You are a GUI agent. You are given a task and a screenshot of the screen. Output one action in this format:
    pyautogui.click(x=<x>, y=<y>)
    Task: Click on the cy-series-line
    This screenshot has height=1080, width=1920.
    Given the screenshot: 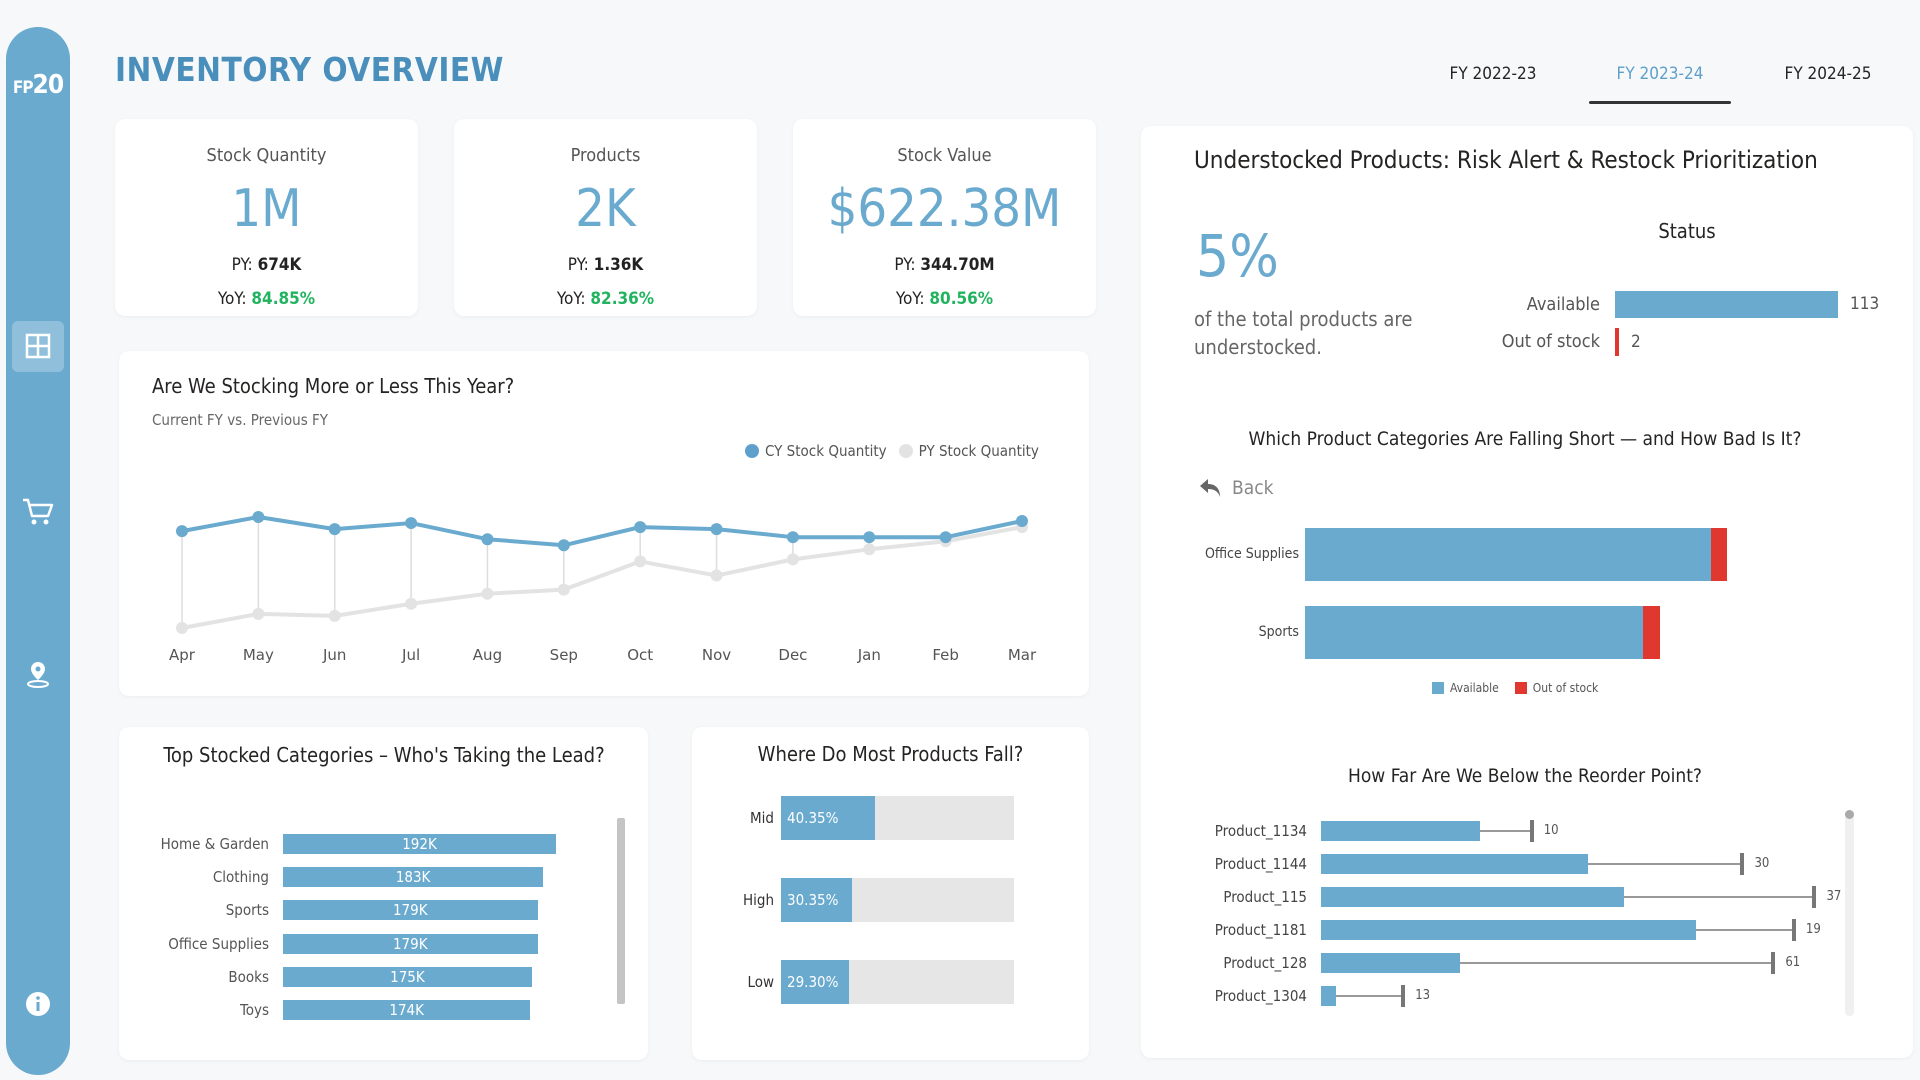 What is the action you would take?
    pyautogui.click(x=602, y=531)
    